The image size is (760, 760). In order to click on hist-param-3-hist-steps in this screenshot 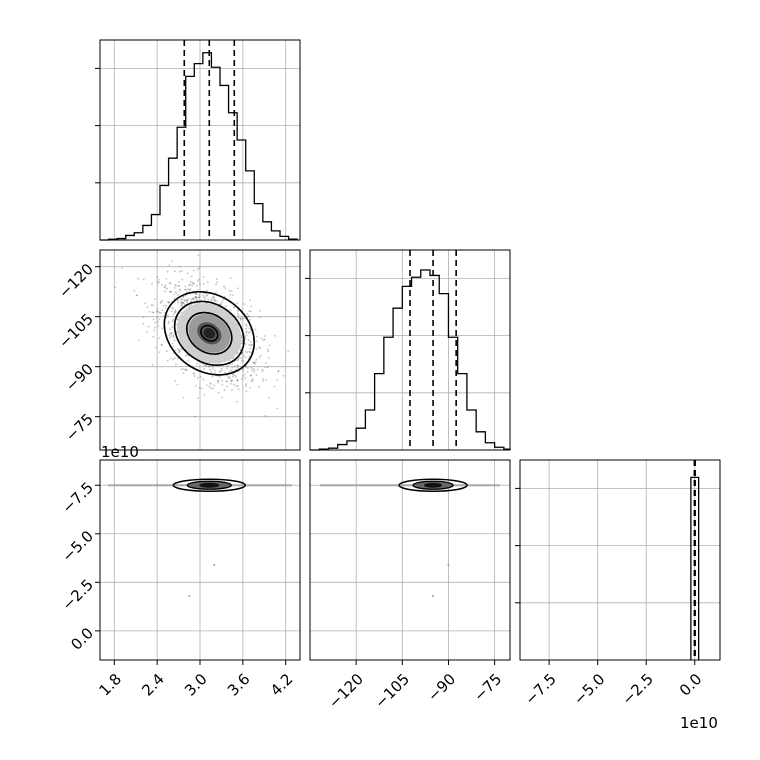, I will do `click(695, 568)`.